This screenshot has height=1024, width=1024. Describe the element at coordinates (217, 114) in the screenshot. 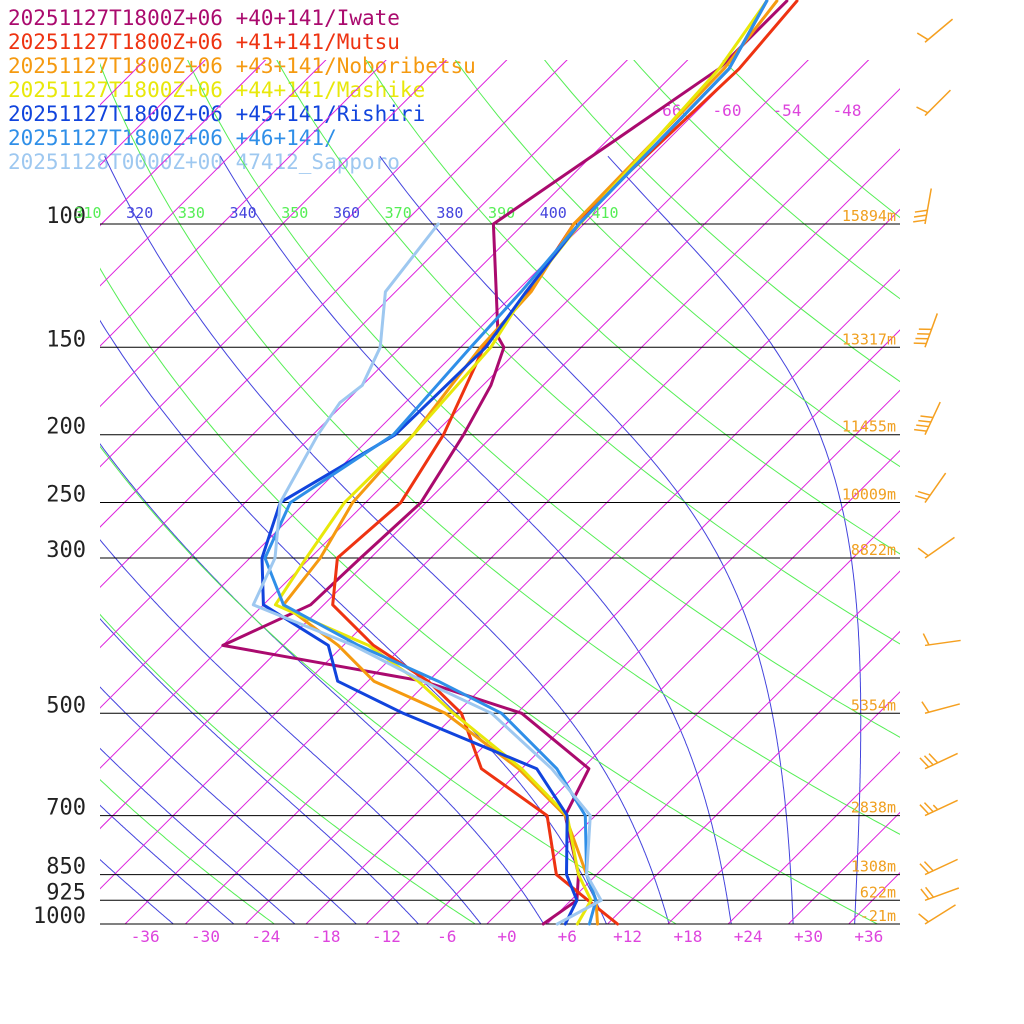

I see `legend-entry-rishiri: 20251127T1800Z+06 +45+141/Rishiri` at that location.